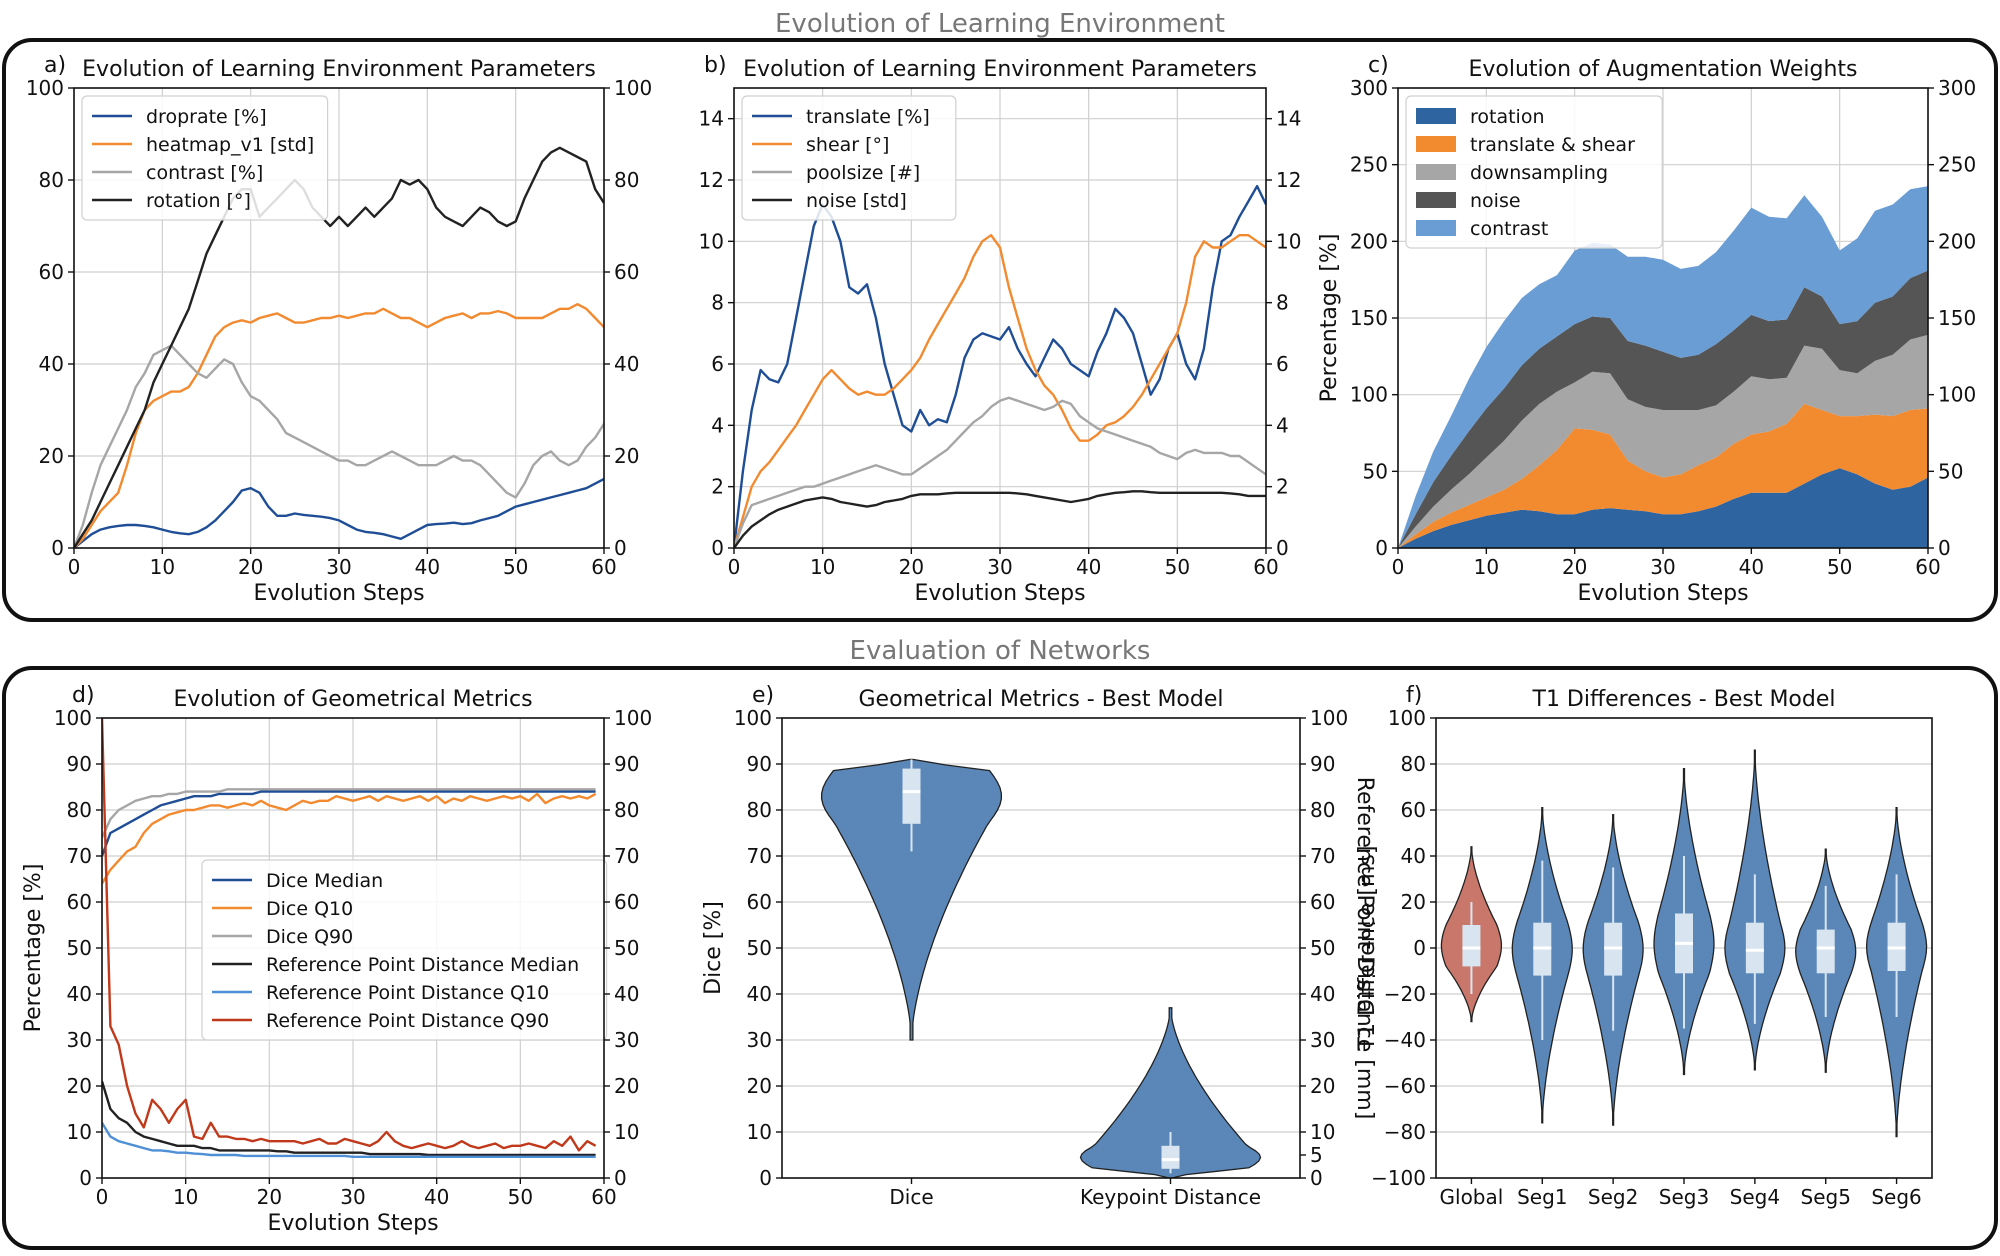 The height and width of the screenshot is (1256, 2000). I want to click on legend-box, so click(205, 158).